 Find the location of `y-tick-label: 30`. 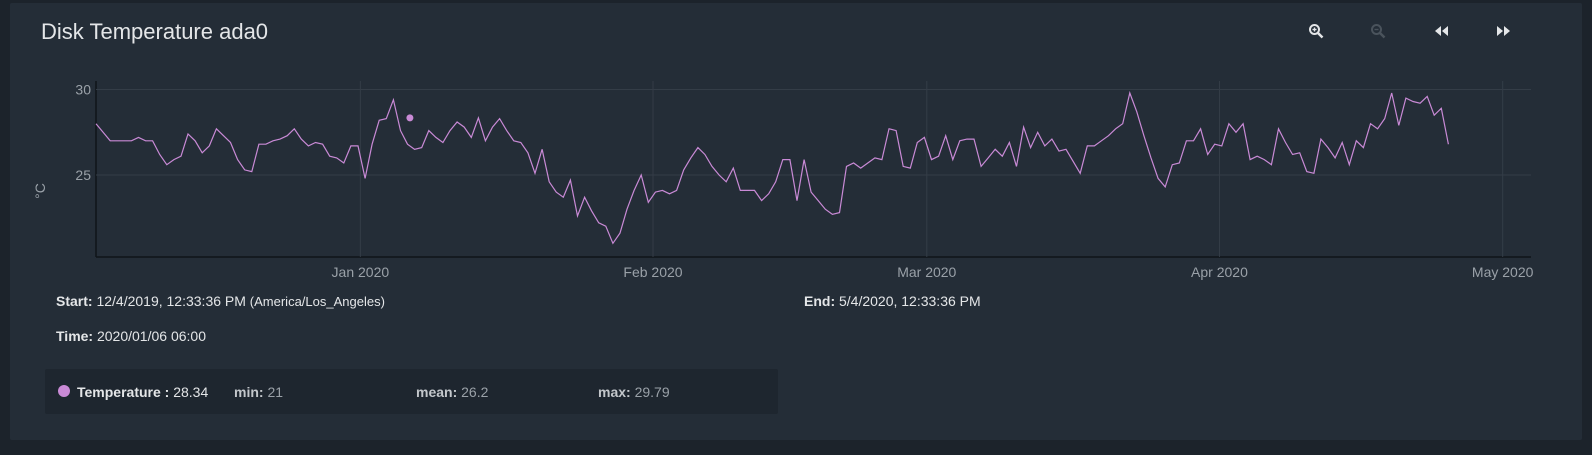

y-tick-label: 30 is located at coordinates (83, 90).